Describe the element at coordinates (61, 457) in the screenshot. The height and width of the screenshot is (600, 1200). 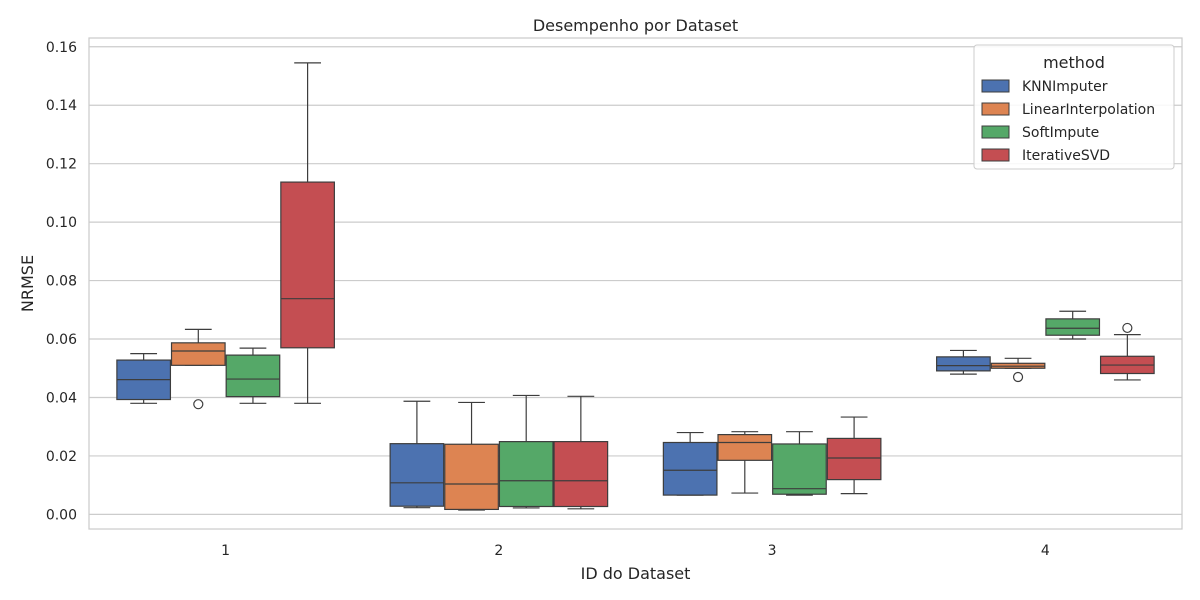
I see `y-tick-label: 0.02` at that location.